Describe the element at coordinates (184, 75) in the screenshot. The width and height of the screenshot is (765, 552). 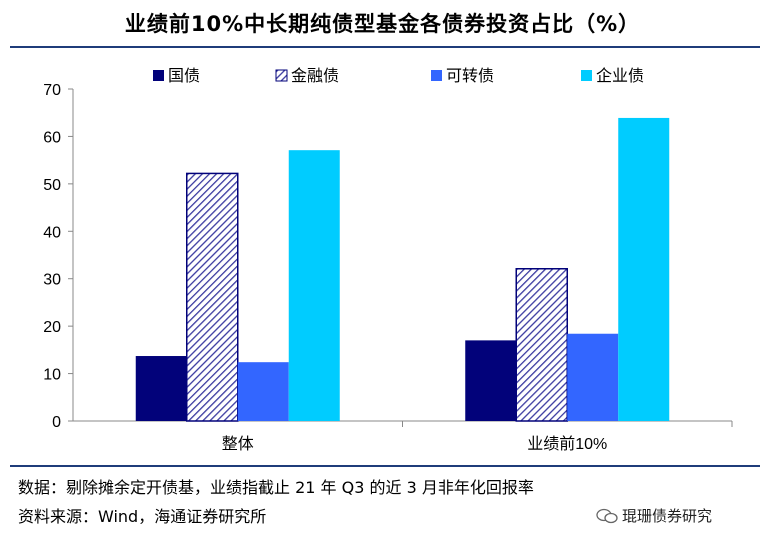
I see `legend-label: 国债` at that location.